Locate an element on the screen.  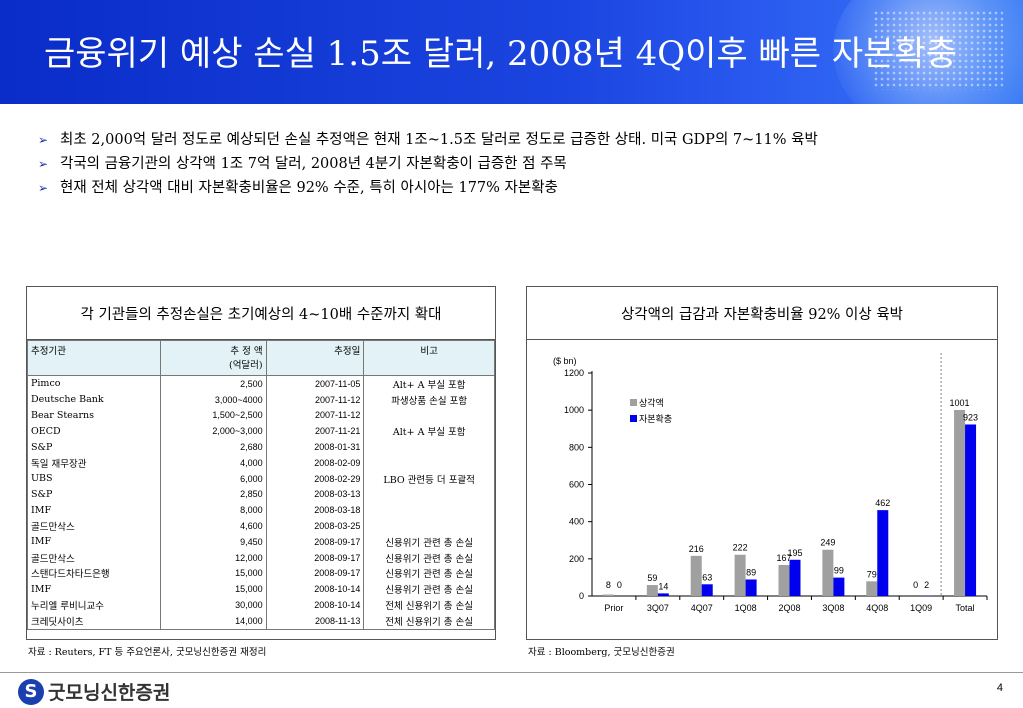
agency-cell: 크레딧사이츠 is located at coordinates (94, 621).